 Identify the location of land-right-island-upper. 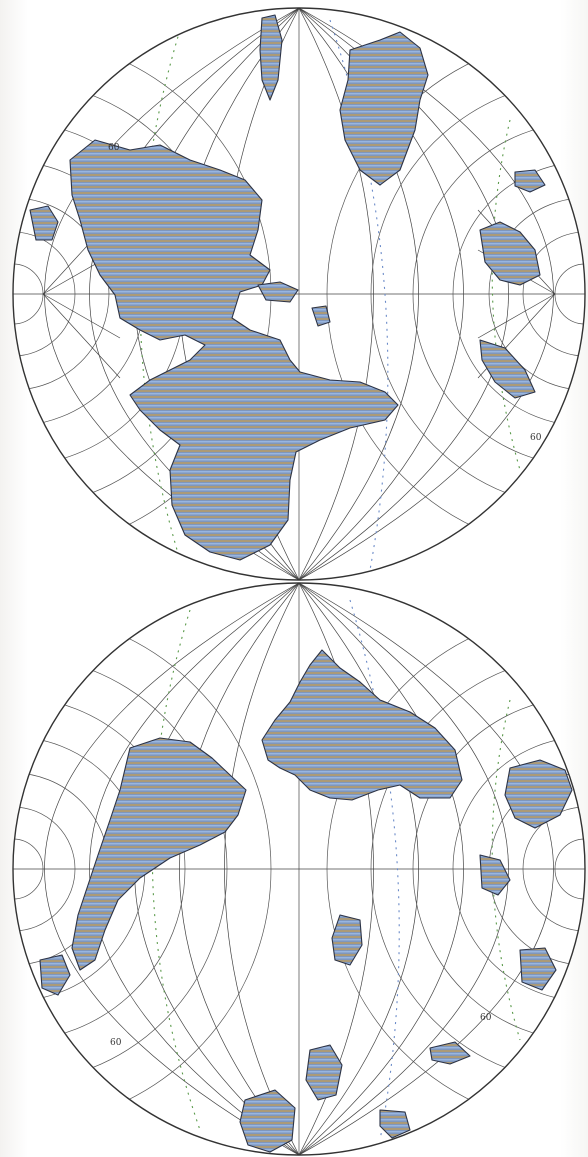
(510, 253).